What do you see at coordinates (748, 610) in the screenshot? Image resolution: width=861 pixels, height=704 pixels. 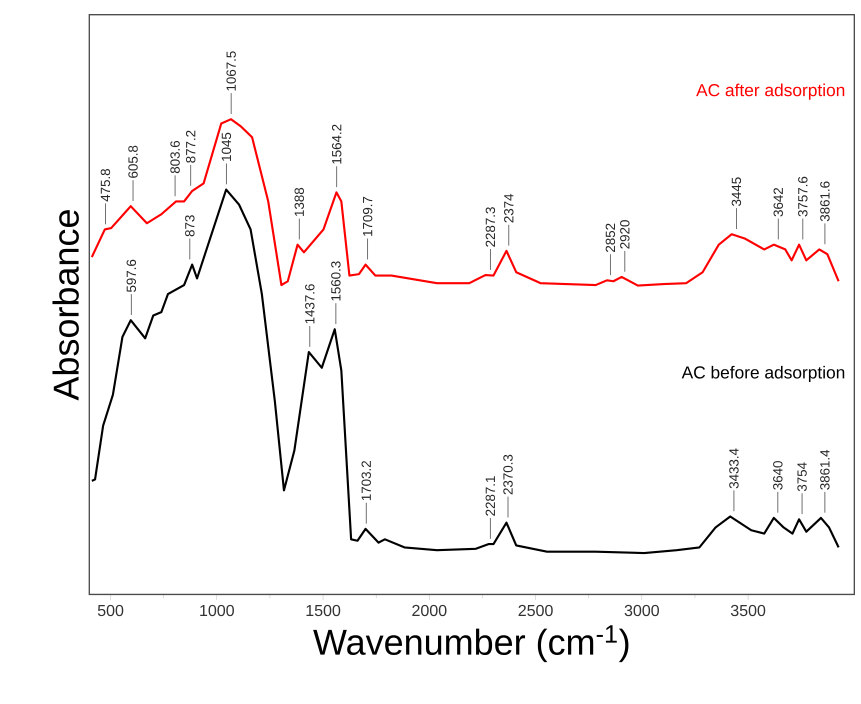 I see `x-tick-label: 3500` at bounding box center [748, 610].